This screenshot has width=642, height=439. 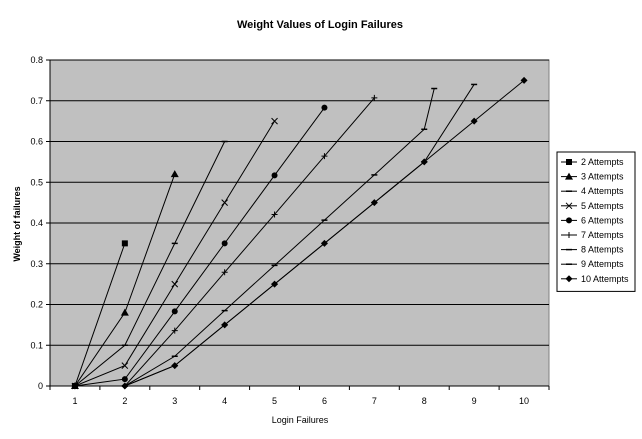 I want to click on legend-entry: 4 Attempts, so click(x=602, y=191).